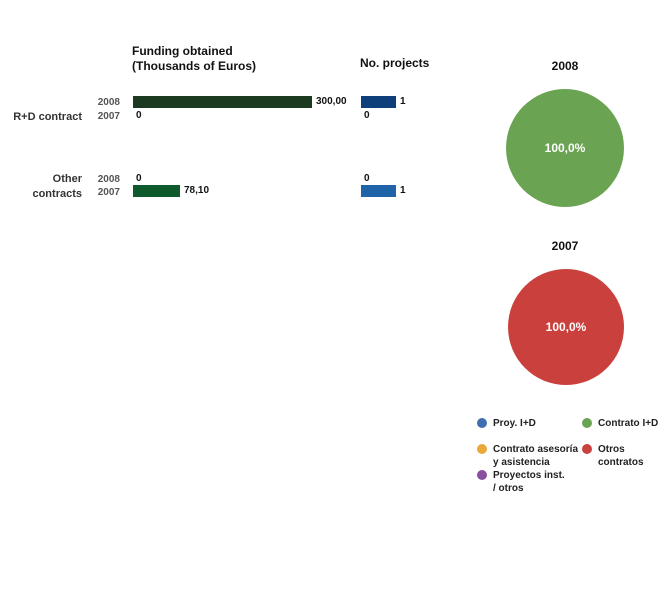 This screenshot has height=590, width=665. What do you see at coordinates (182, 51) in the screenshot?
I see `funding-title-line-1: Funding obtained` at bounding box center [182, 51].